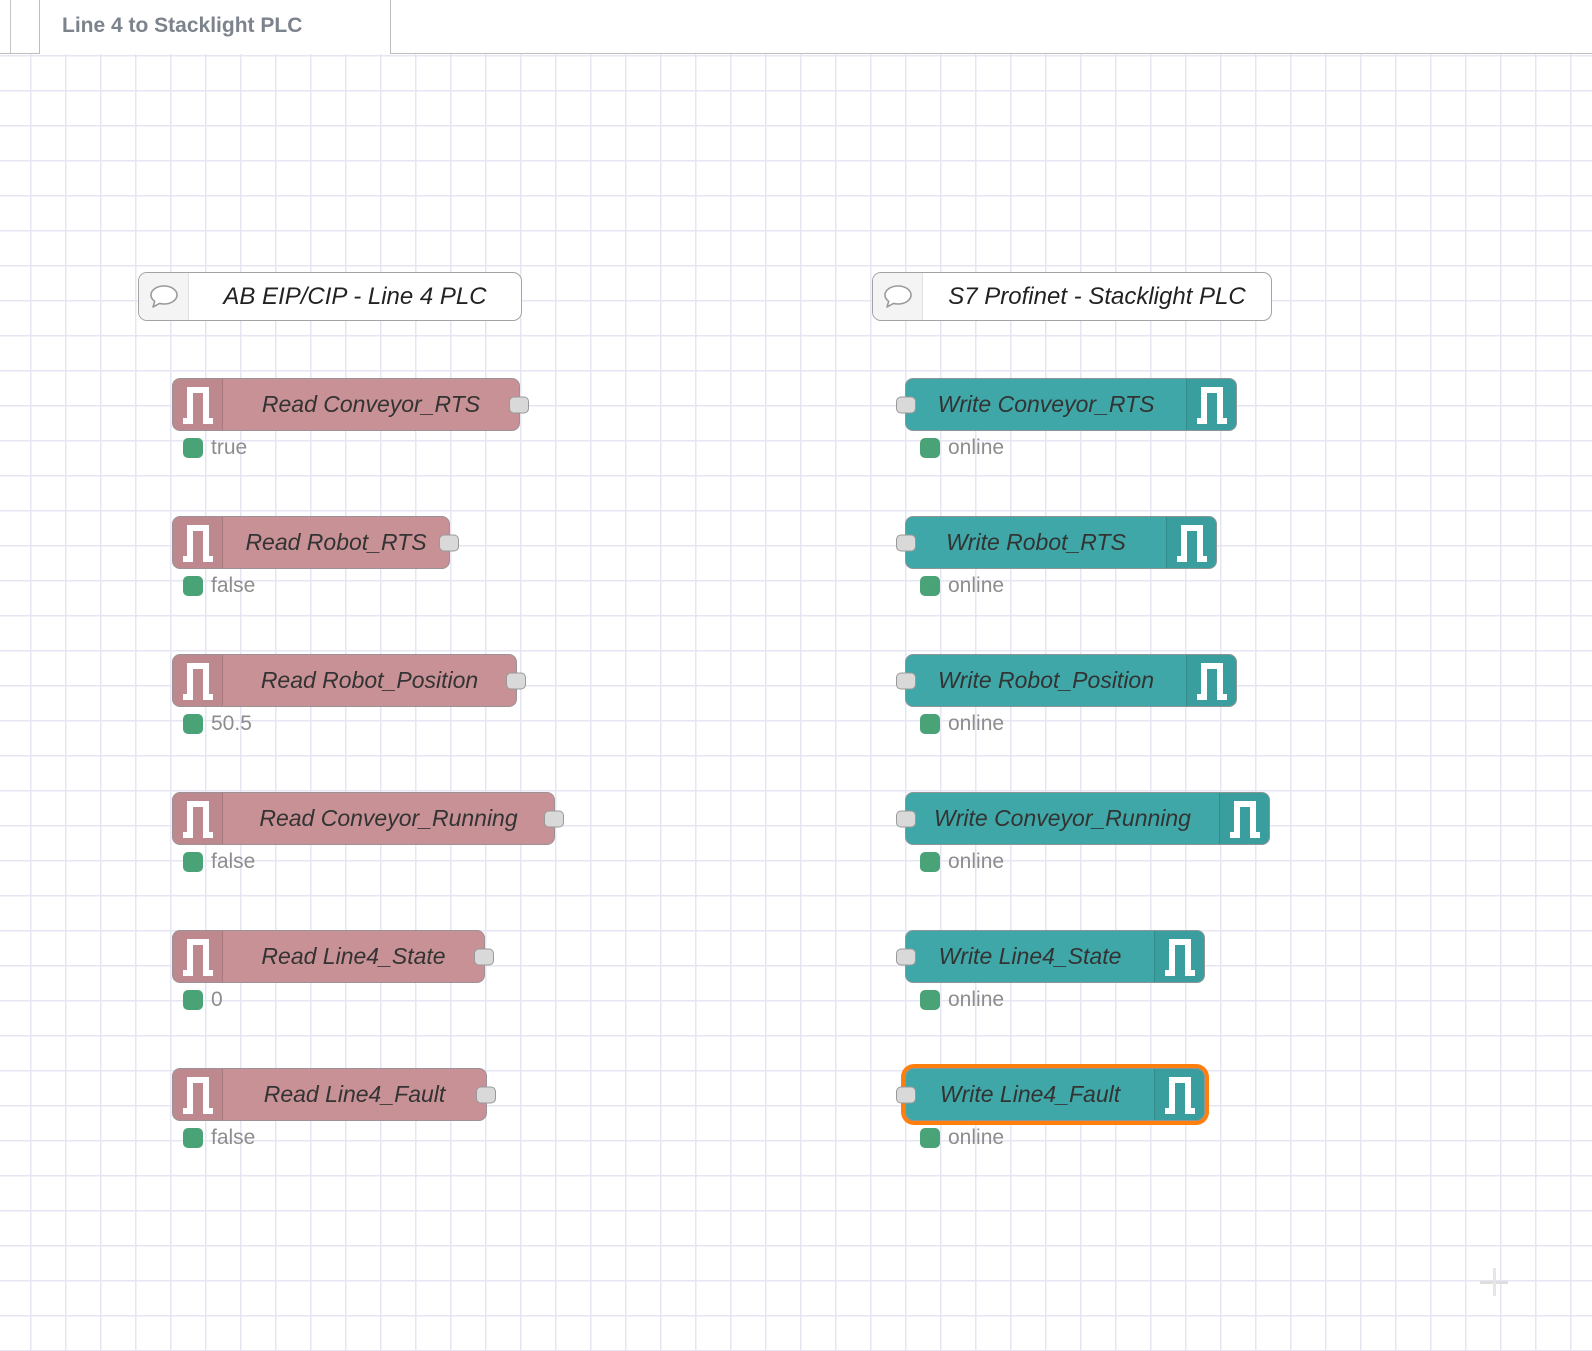 The height and width of the screenshot is (1351, 1592). I want to click on comment-label: S7 Profinet - Stacklight PLC, so click(1097, 296).